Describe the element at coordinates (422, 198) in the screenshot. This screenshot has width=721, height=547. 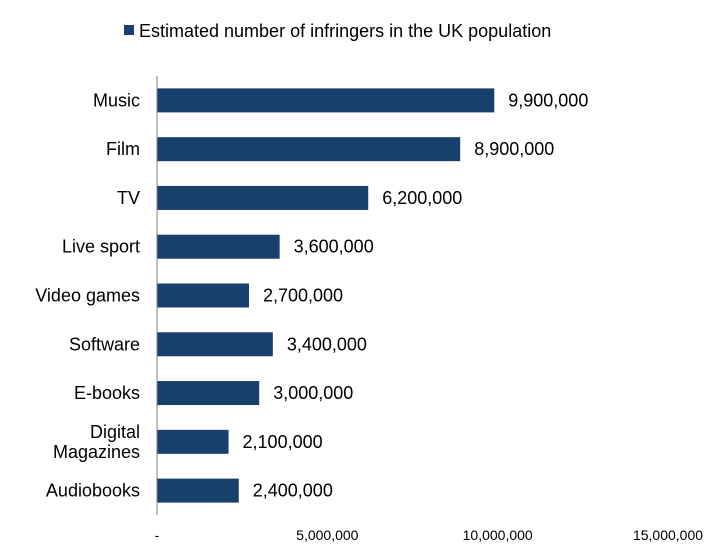
I see `data-label: 6,200,000` at that location.